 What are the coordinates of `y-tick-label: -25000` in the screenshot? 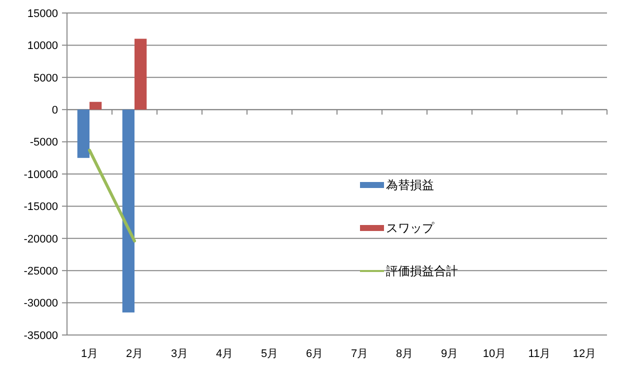 It's located at (41, 271).